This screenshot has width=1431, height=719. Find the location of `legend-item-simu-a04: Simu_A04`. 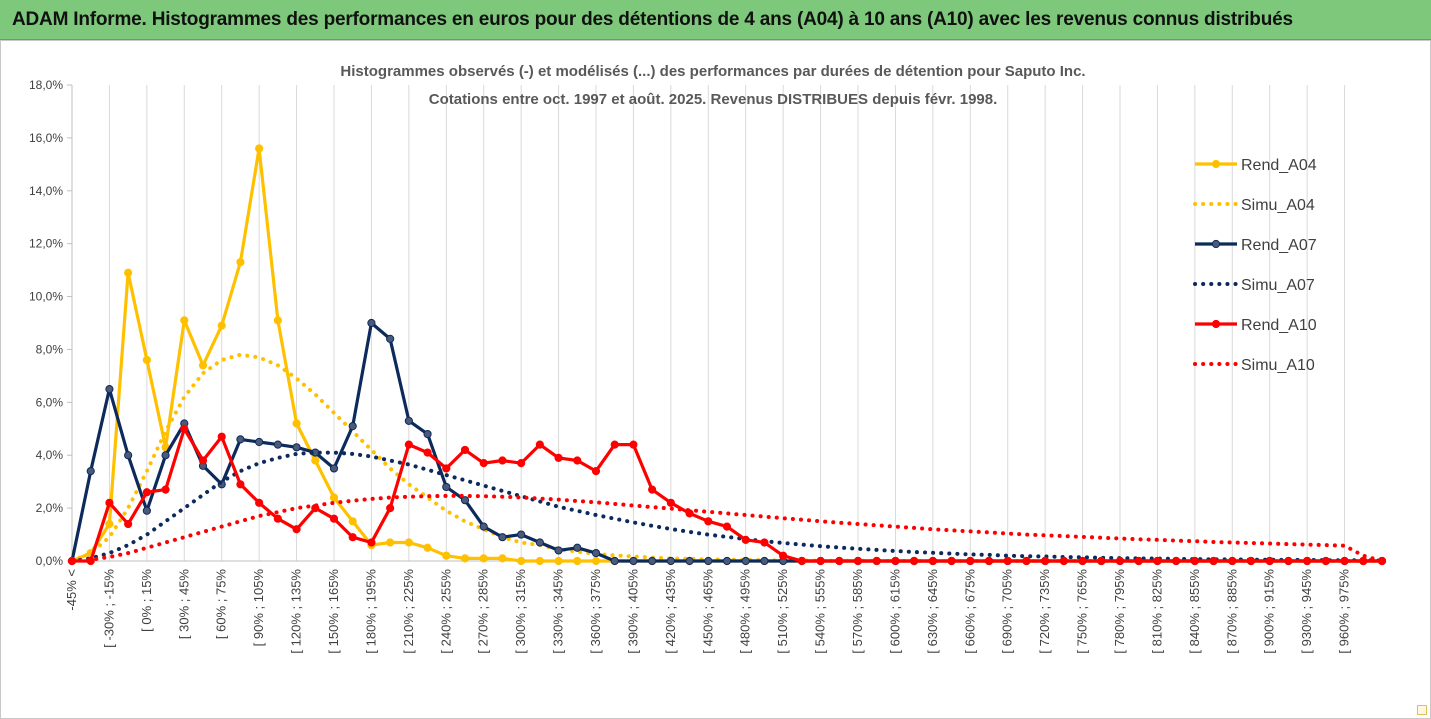

legend-item-simu-a04: Simu_A04 is located at coordinates (1254, 205).